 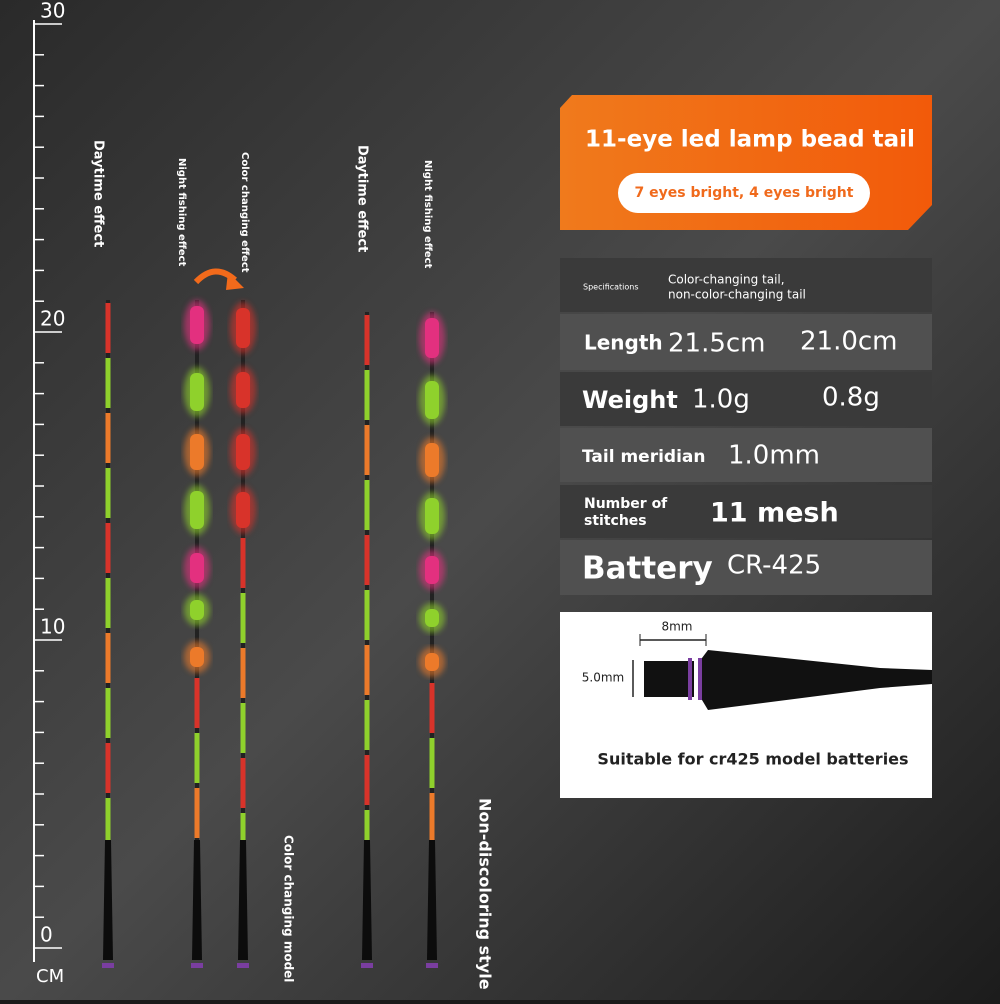 I want to click on spec-value: 1.0g, so click(x=721, y=400).